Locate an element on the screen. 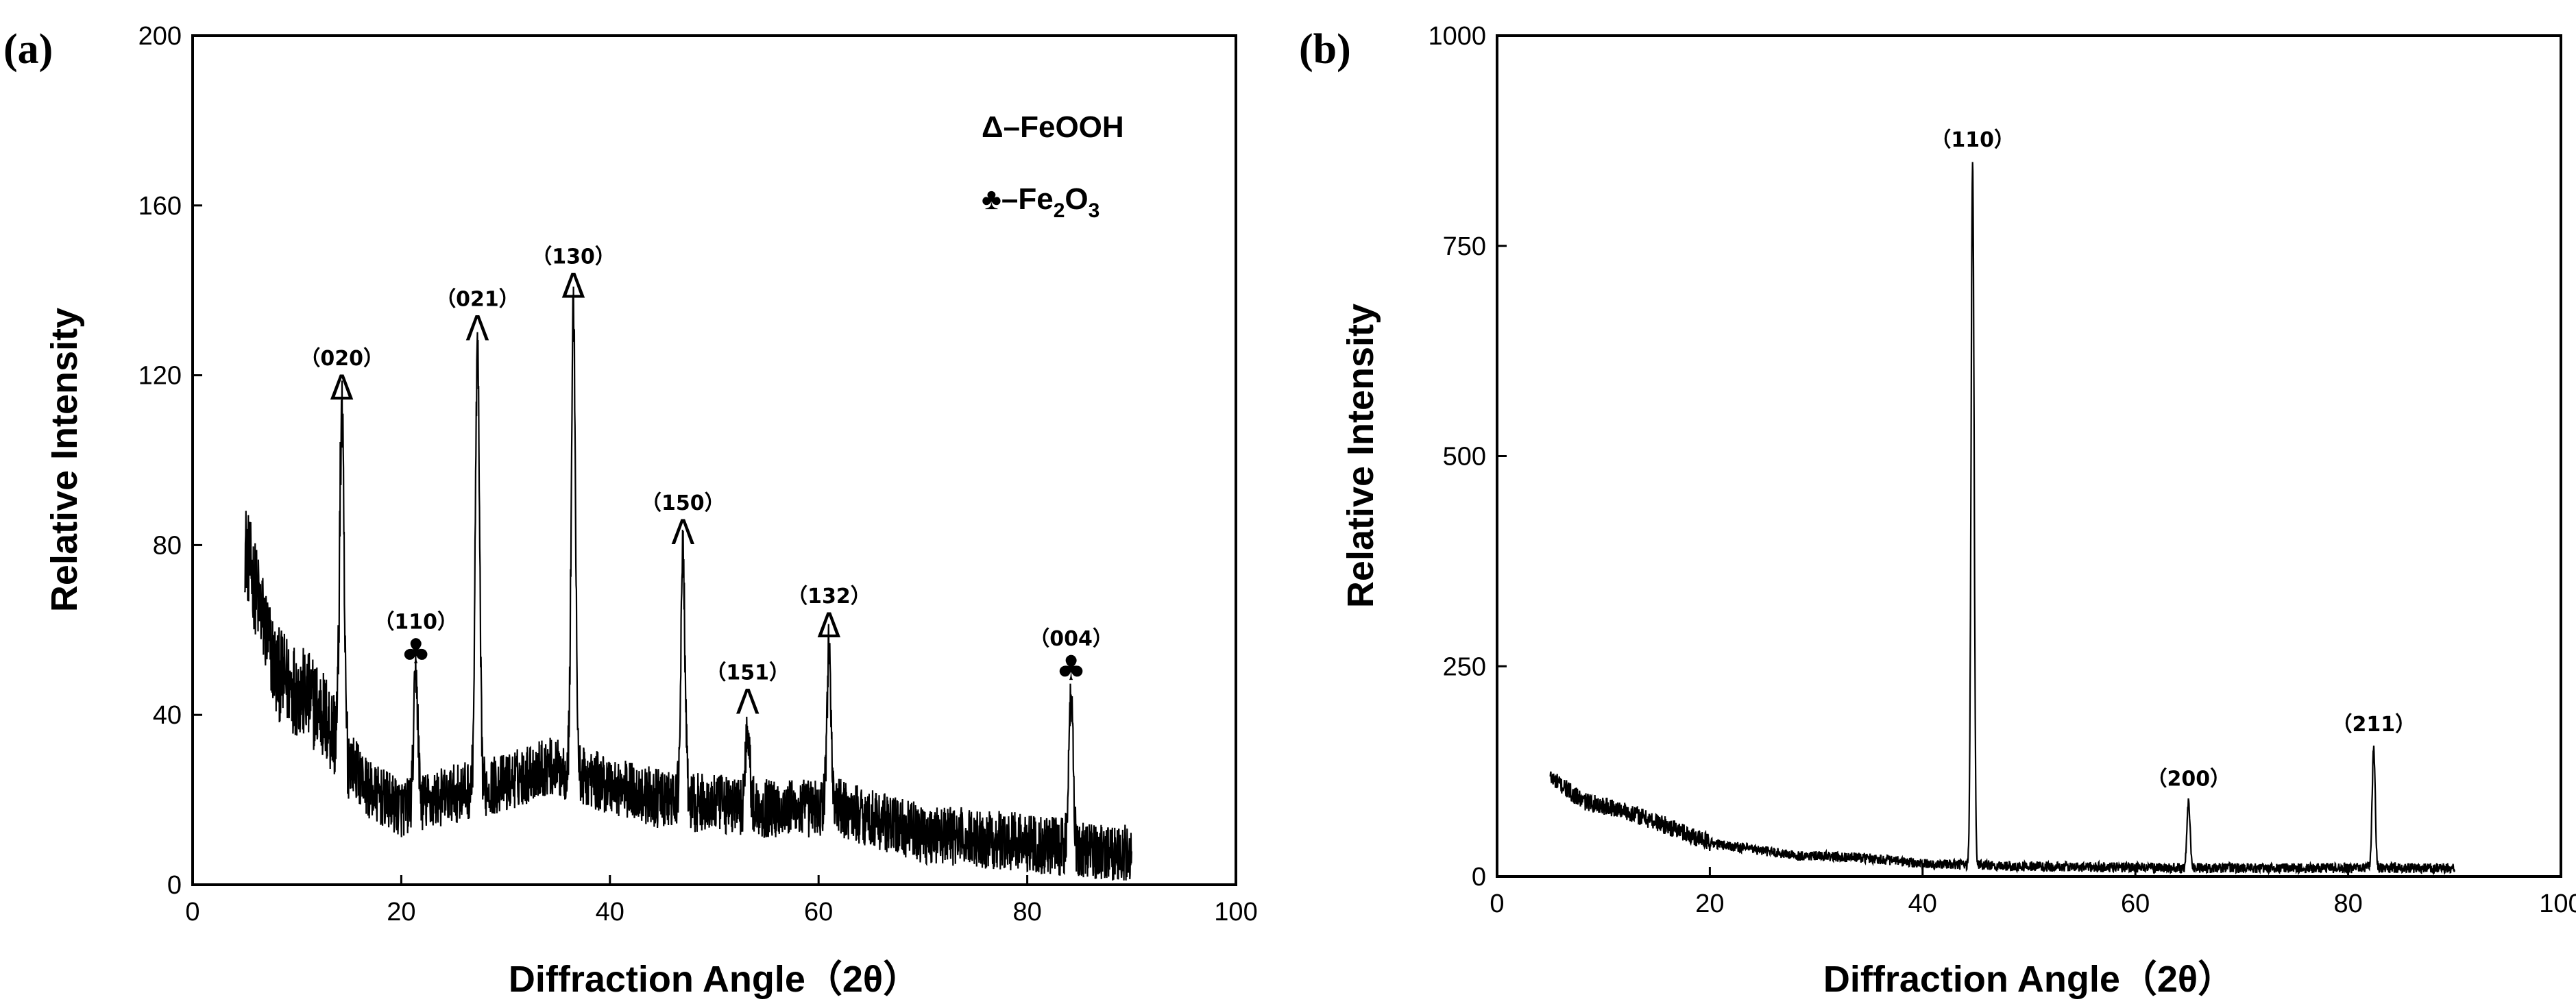 The width and height of the screenshot is (2576, 1006). legend-sub-2: 2 is located at coordinates (1059, 210).